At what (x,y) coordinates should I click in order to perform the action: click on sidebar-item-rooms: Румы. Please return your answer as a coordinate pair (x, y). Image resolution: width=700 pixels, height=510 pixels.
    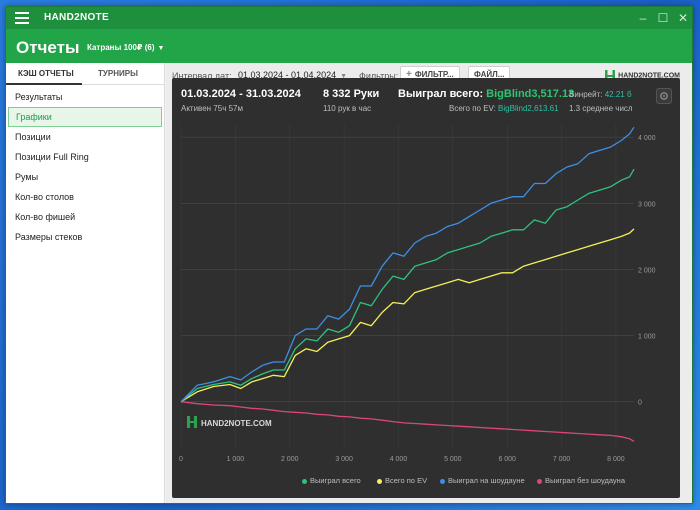
    Looking at the image, I should click on (27, 177).